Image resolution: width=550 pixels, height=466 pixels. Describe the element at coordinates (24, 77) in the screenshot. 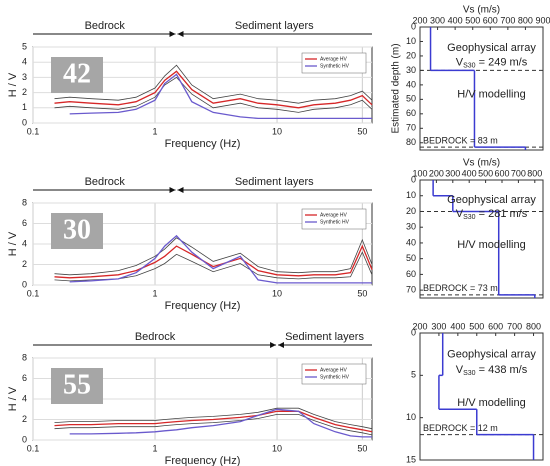

I see `y-tick-label: 3` at that location.